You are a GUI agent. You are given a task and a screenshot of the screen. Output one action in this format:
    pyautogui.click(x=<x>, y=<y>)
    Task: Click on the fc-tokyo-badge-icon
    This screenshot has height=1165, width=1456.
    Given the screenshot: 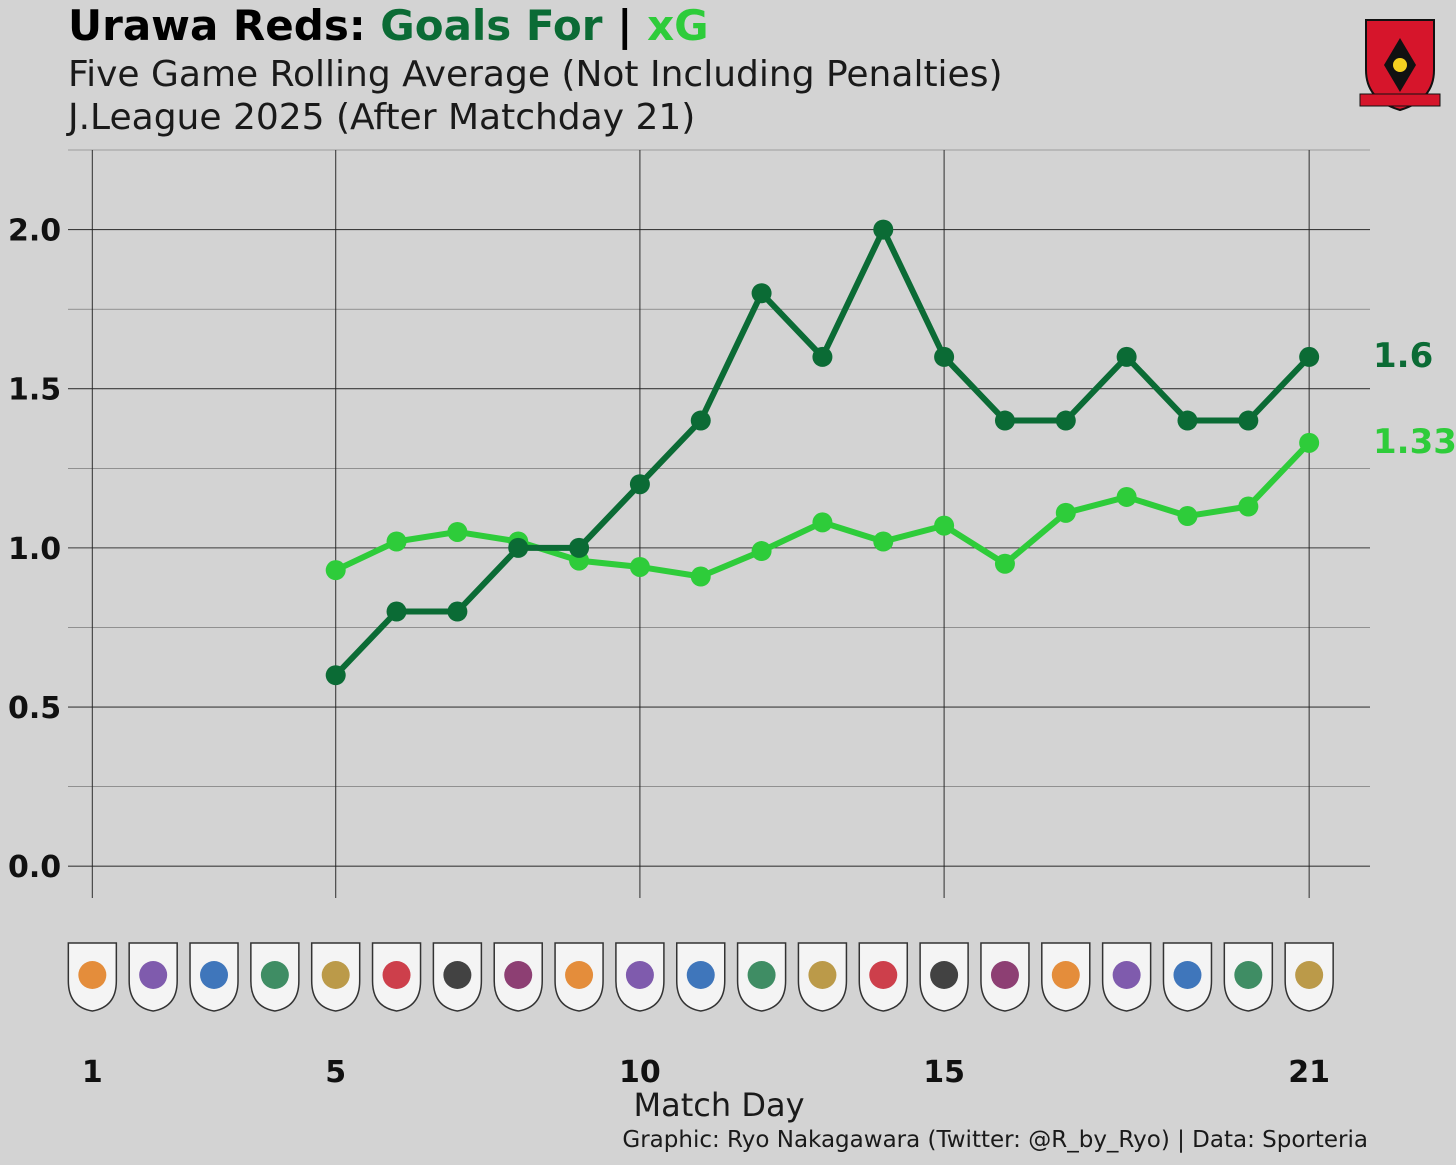 What is the action you would take?
    pyautogui.click(x=1066, y=977)
    